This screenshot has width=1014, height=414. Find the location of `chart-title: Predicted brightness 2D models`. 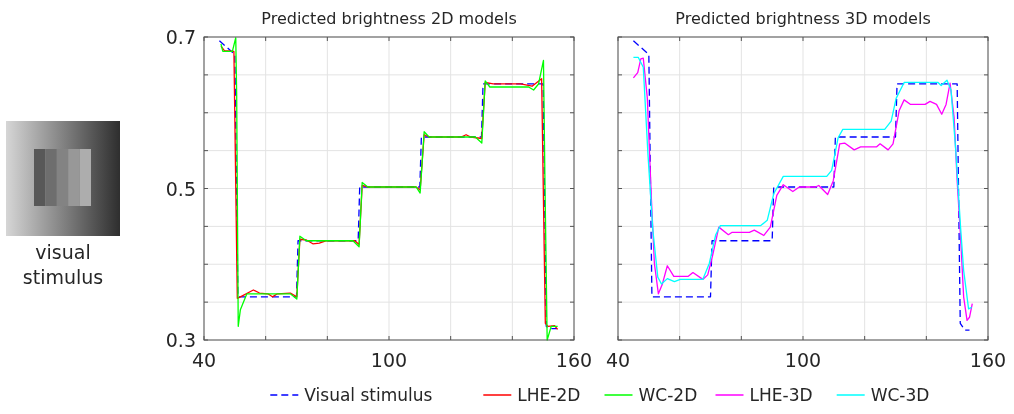

chart-title: Predicted brightness 2D models is located at coordinates (389, 18).